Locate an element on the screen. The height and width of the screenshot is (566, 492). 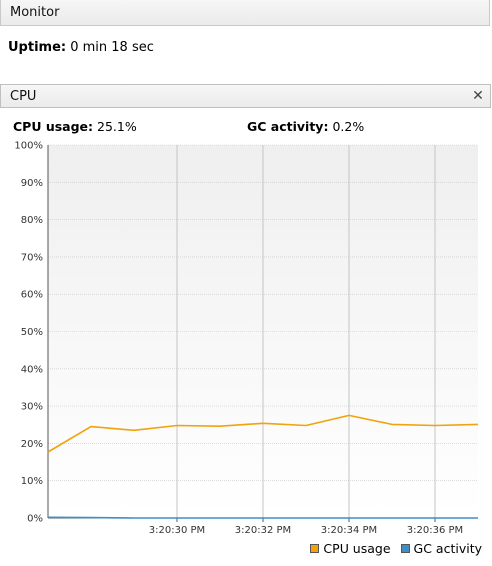
x-tick-label: 3:20:30 PM is located at coordinates (177, 530).